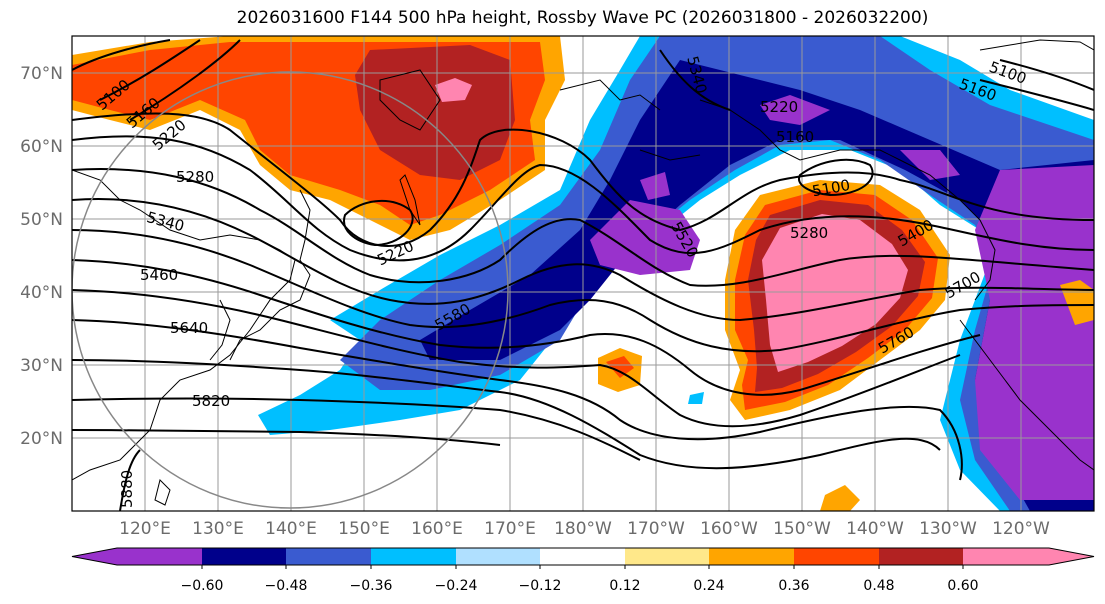 The image size is (1105, 604). I want to click on colorbar-tick: −0.60, so click(202, 586).